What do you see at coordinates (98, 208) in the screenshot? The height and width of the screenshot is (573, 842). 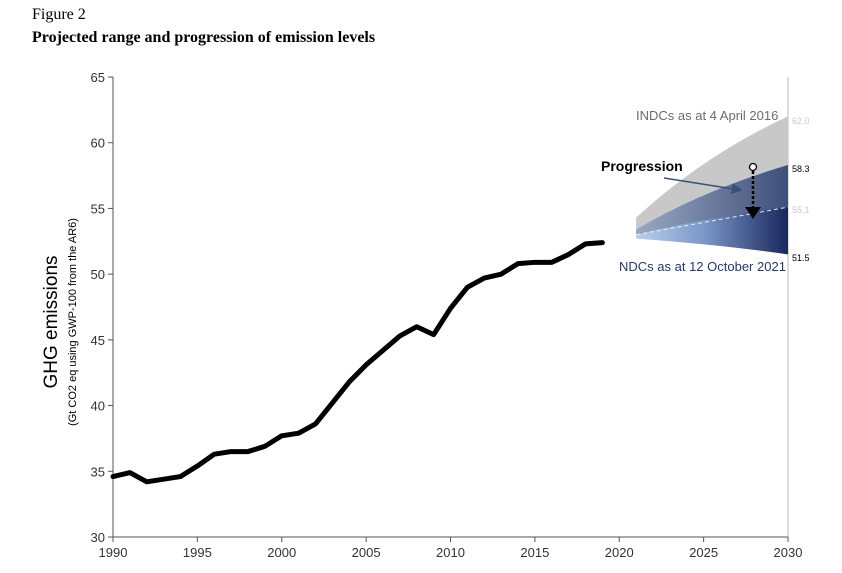 I see `y-tick-label: 55` at bounding box center [98, 208].